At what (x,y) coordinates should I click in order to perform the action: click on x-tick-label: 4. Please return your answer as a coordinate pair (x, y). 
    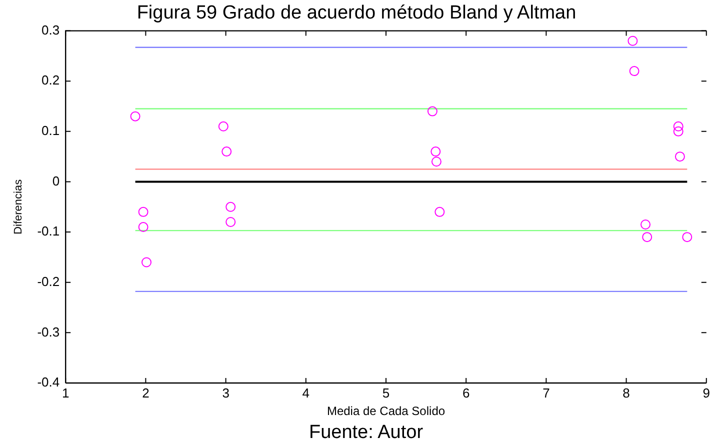
    Looking at the image, I should click on (306, 392).